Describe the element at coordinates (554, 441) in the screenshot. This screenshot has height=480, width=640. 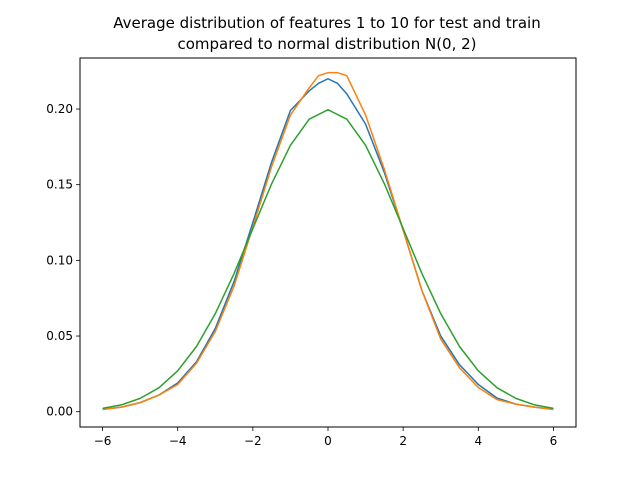
I see `x-tick-label: 6` at that location.